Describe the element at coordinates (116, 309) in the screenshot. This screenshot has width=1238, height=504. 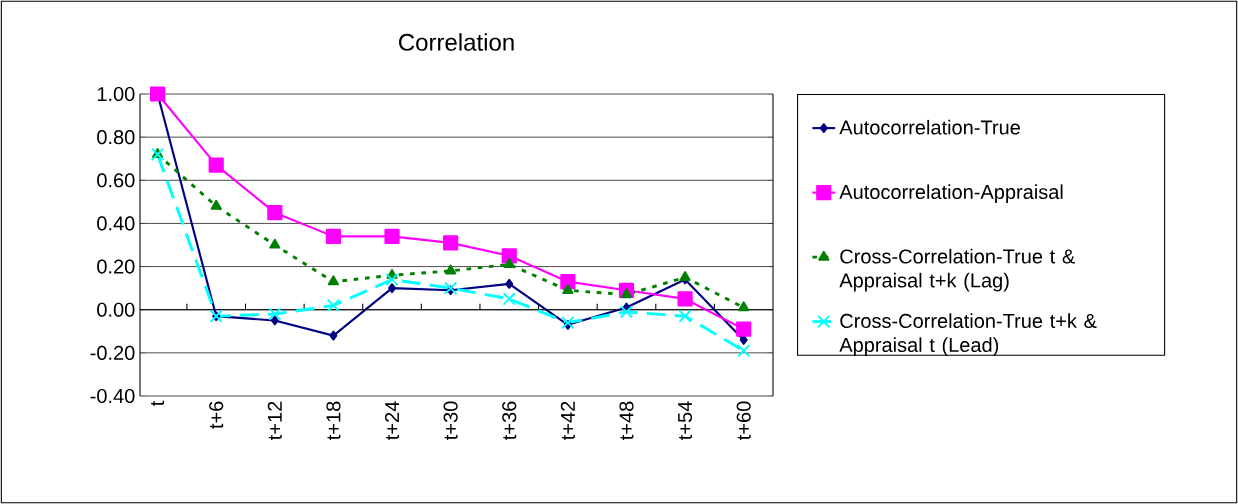
I see `y-tick-label: 0.00` at that location.